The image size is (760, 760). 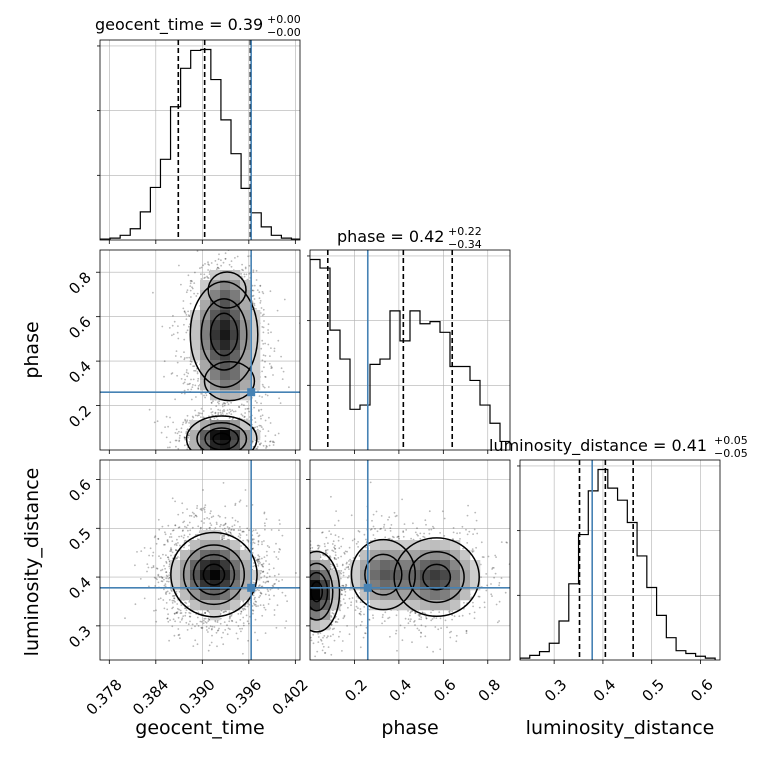 I want to click on hist-panel-geocent-time, so click(x=200, y=140).